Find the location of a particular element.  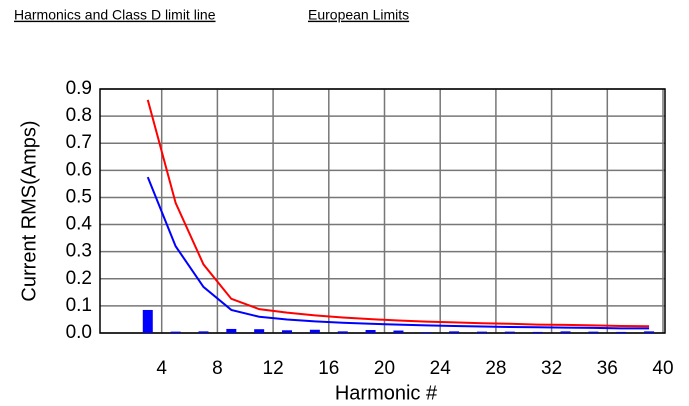

x-tick-label: 20 is located at coordinates (384, 368).